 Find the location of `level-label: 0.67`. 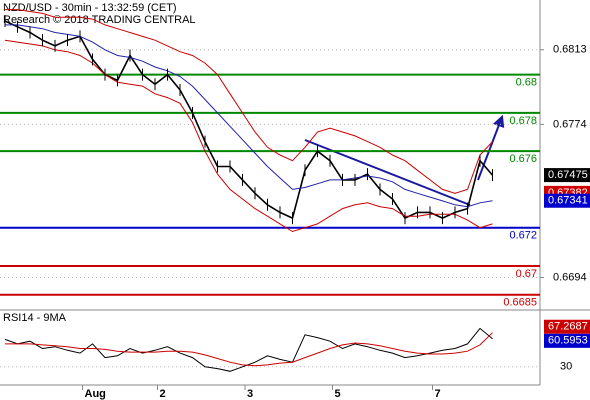

level-label: 0.67 is located at coordinates (526, 274).